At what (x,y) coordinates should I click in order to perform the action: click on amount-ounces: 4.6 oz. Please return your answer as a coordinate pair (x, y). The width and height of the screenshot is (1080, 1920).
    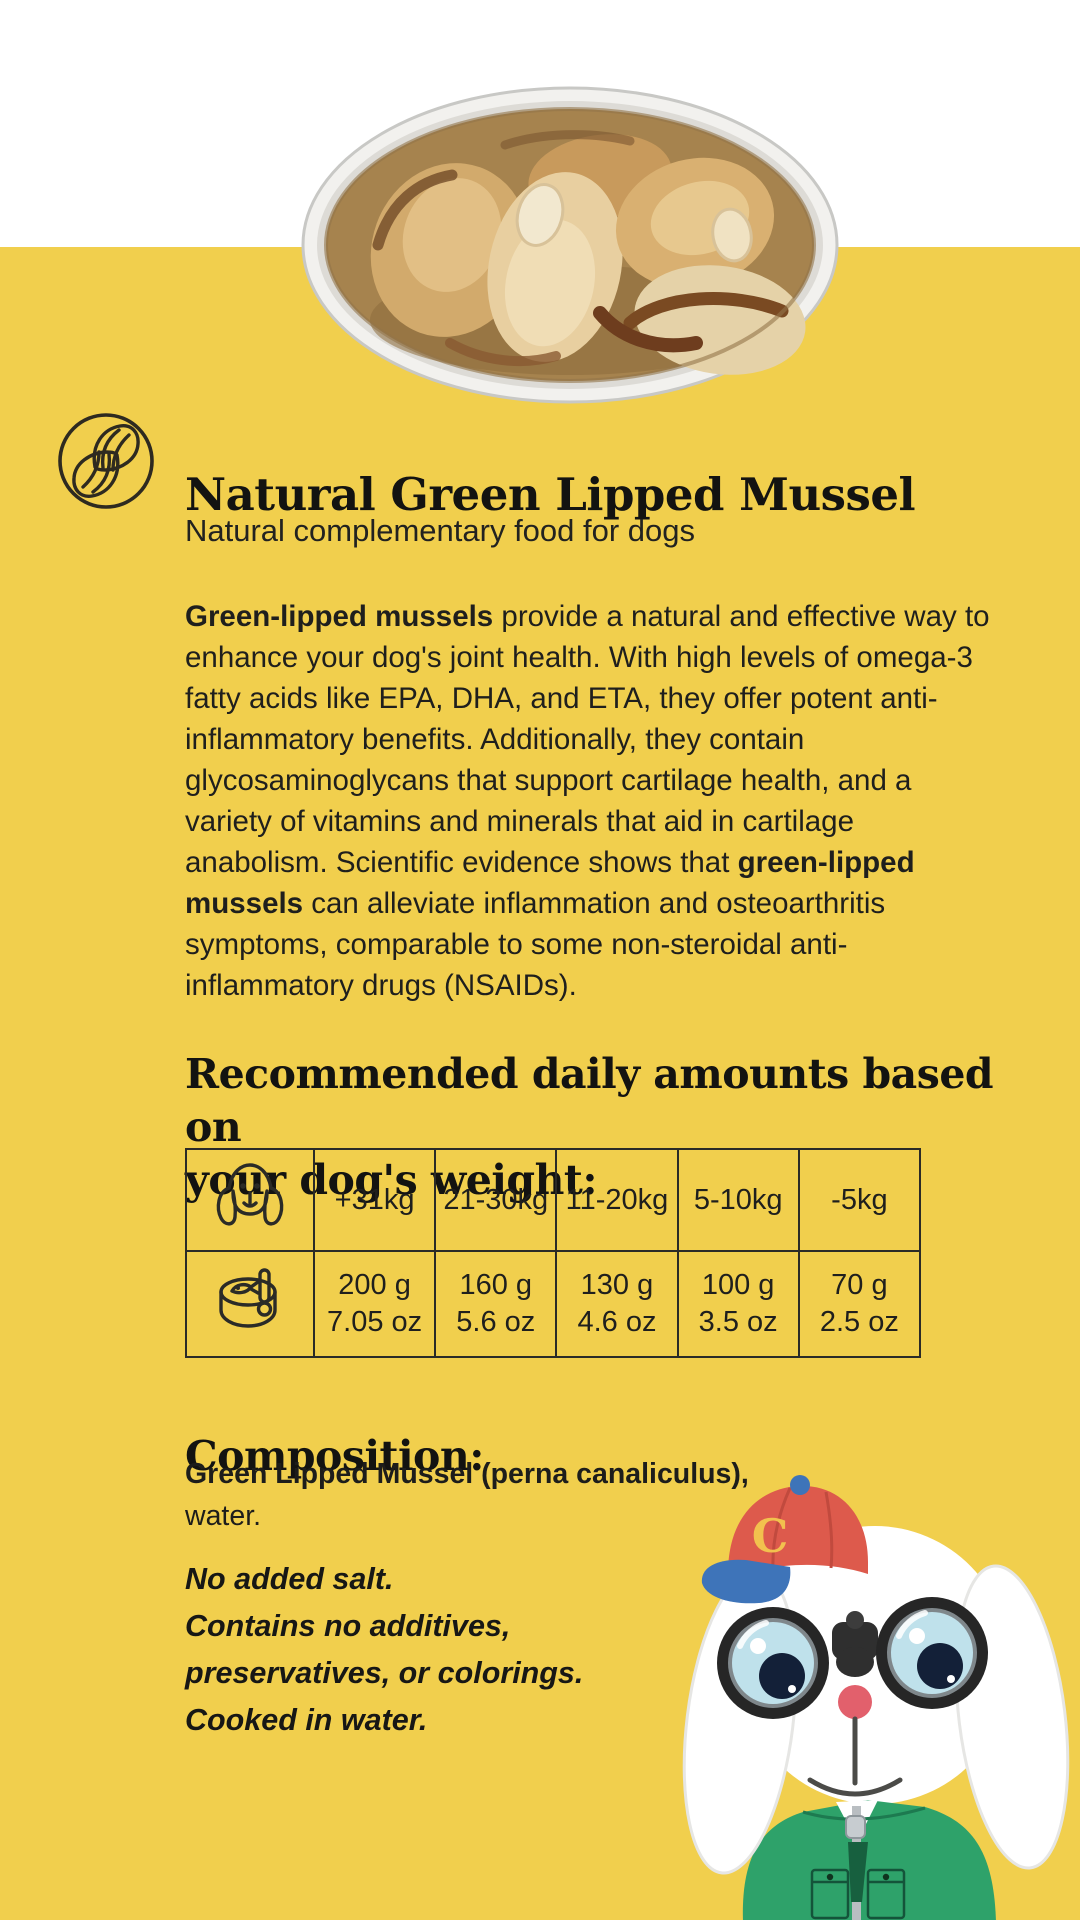
    Looking at the image, I should click on (617, 1322).